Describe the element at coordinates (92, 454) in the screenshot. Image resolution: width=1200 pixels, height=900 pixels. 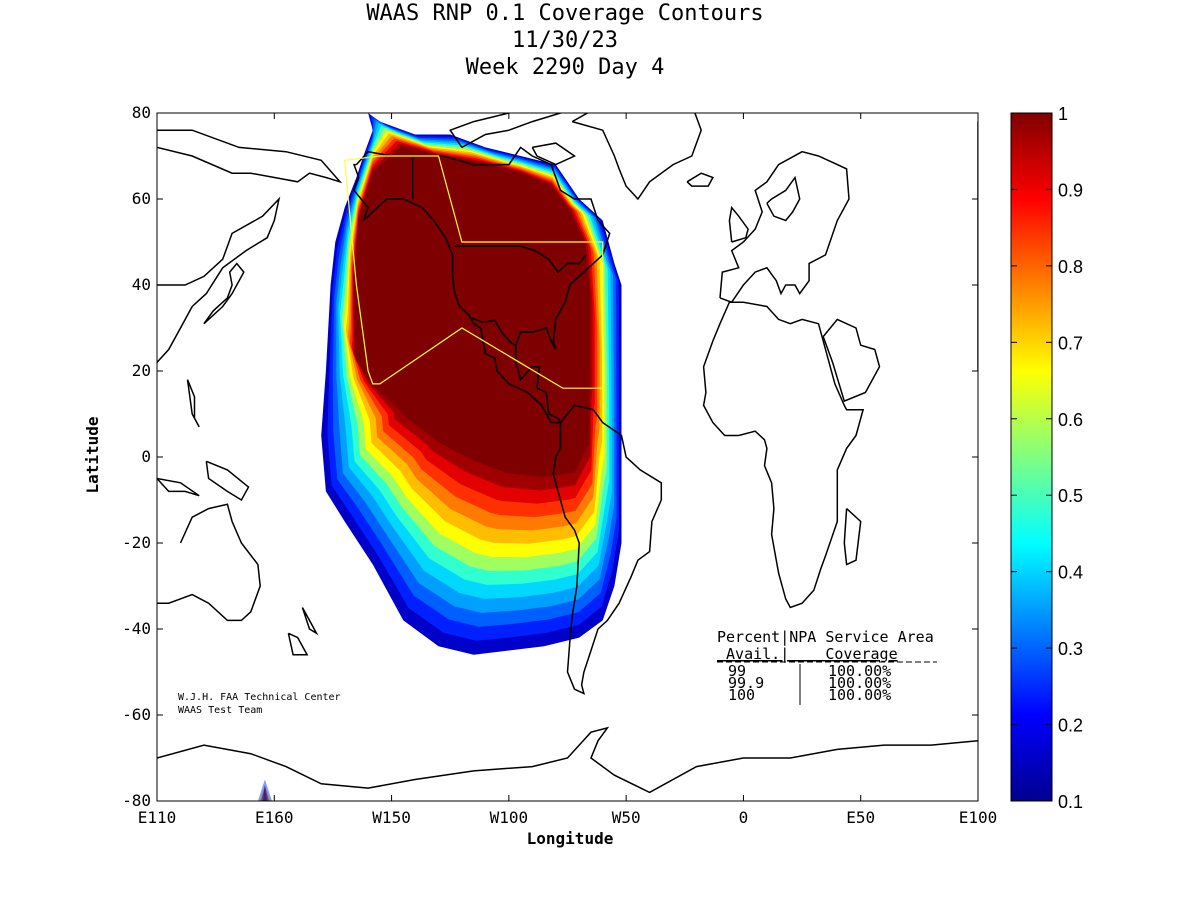
I see `y-axis-label: Latitude` at that location.